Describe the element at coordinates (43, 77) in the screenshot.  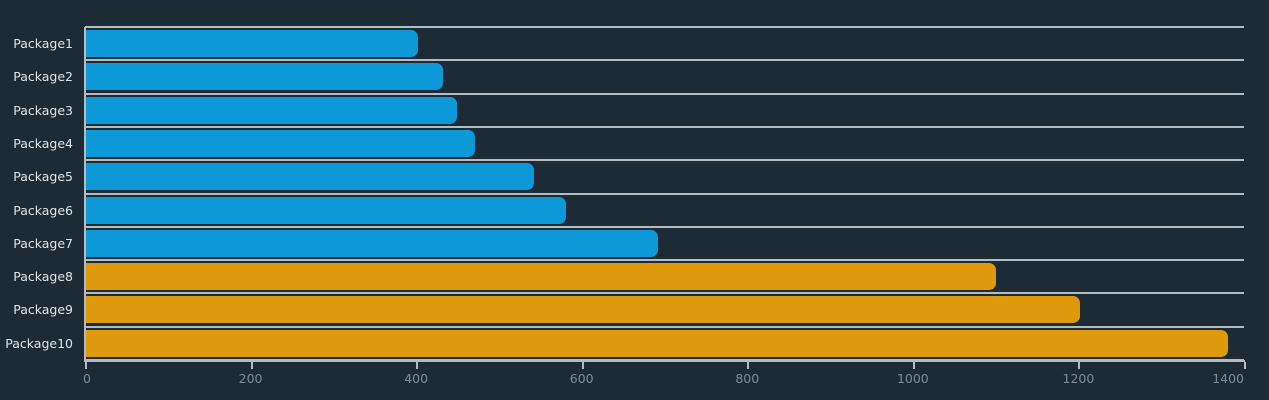
I see `category-label: Package2` at that location.